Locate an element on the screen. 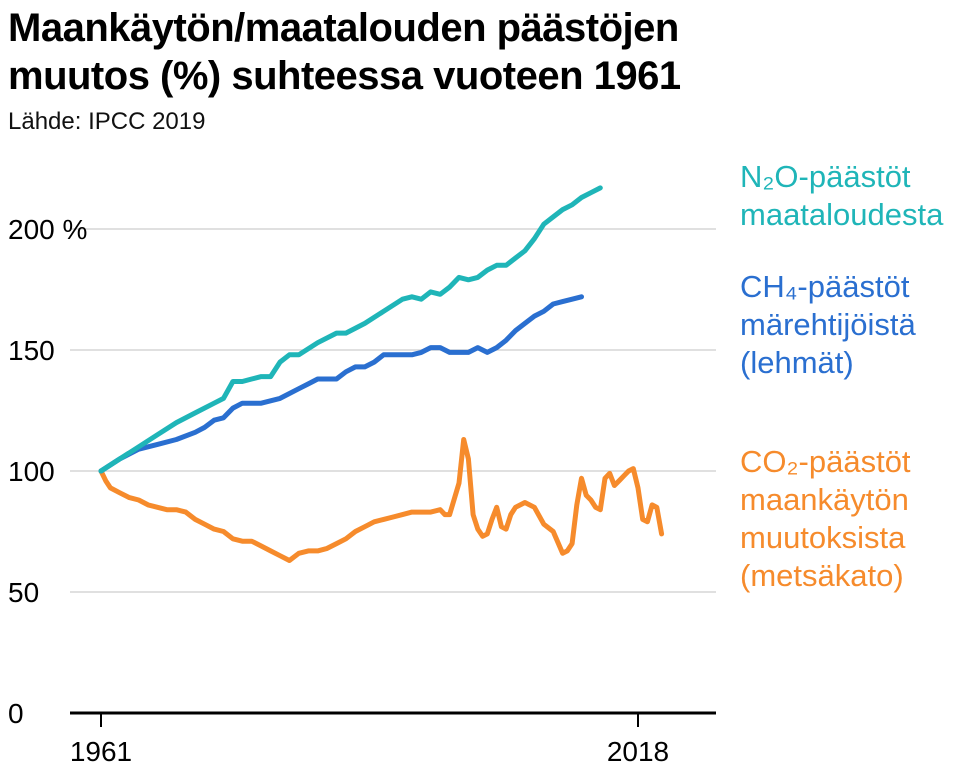 This screenshot has height=783, width=959. y-tick-label-50: 50 is located at coordinates (23, 592).